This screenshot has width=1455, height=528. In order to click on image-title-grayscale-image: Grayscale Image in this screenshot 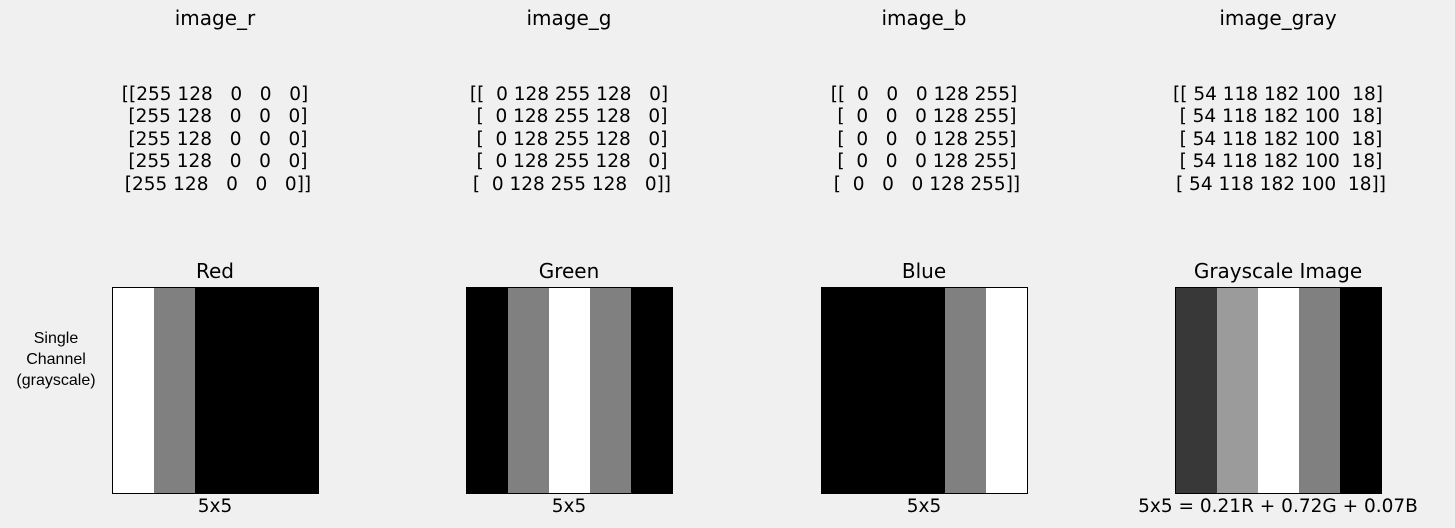, I will do `click(1278, 271)`.